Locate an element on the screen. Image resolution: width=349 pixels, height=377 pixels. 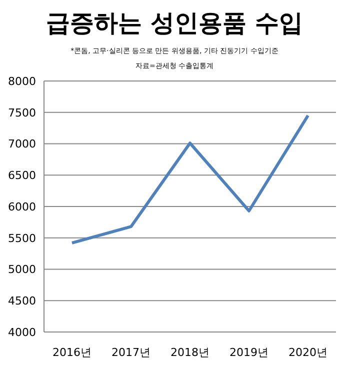
x-tick-label: 2019년 is located at coordinates (249, 352).